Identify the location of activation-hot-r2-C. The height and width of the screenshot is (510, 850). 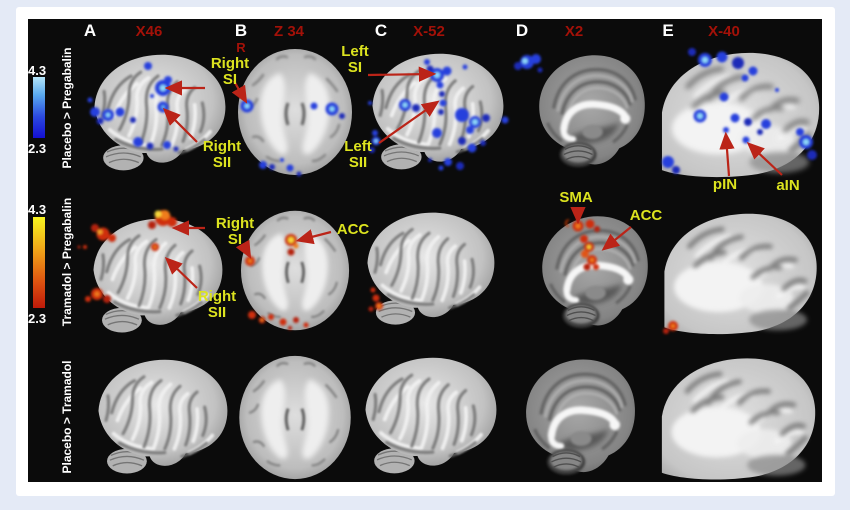
(375, 299).